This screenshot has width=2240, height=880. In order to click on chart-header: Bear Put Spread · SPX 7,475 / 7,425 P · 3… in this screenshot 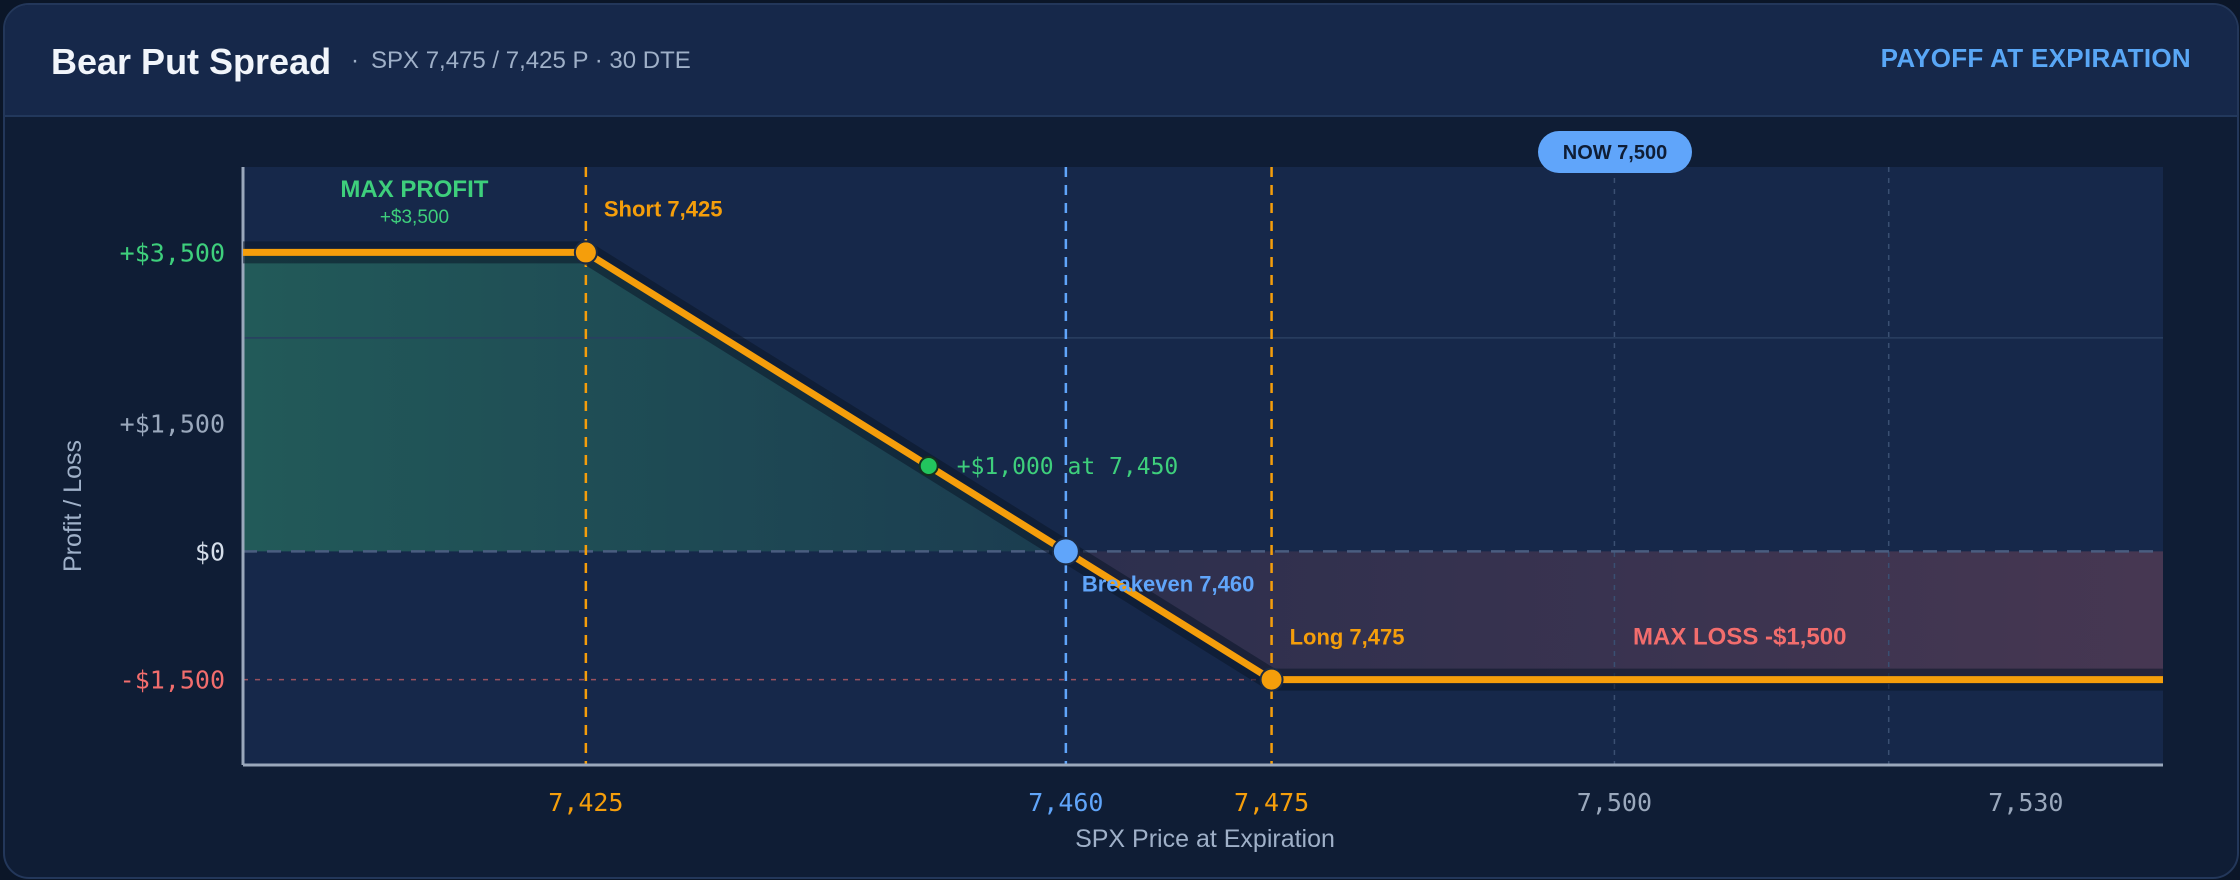, I will do `click(1121, 61)`.